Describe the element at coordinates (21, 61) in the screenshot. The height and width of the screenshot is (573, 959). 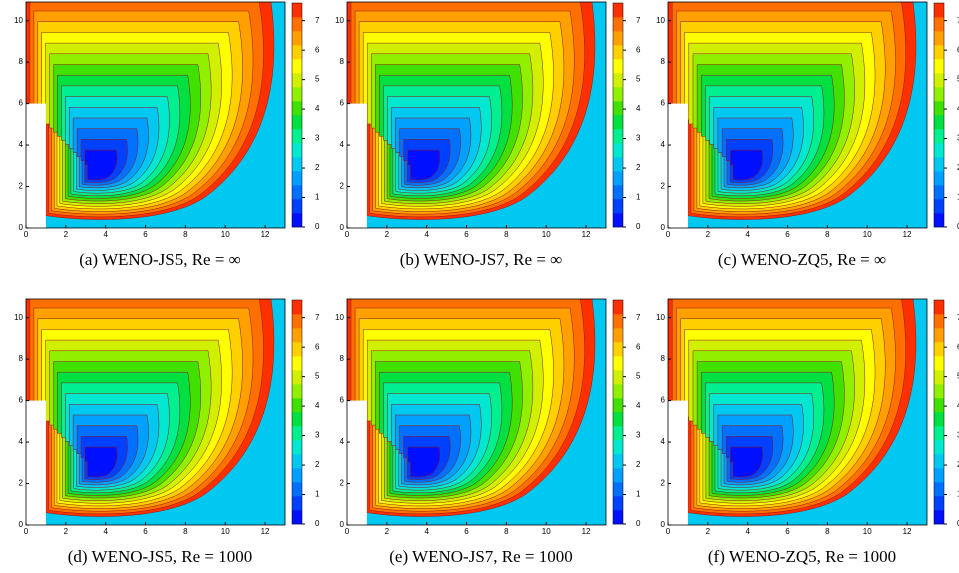
I see `y-tick-label: 8` at that location.